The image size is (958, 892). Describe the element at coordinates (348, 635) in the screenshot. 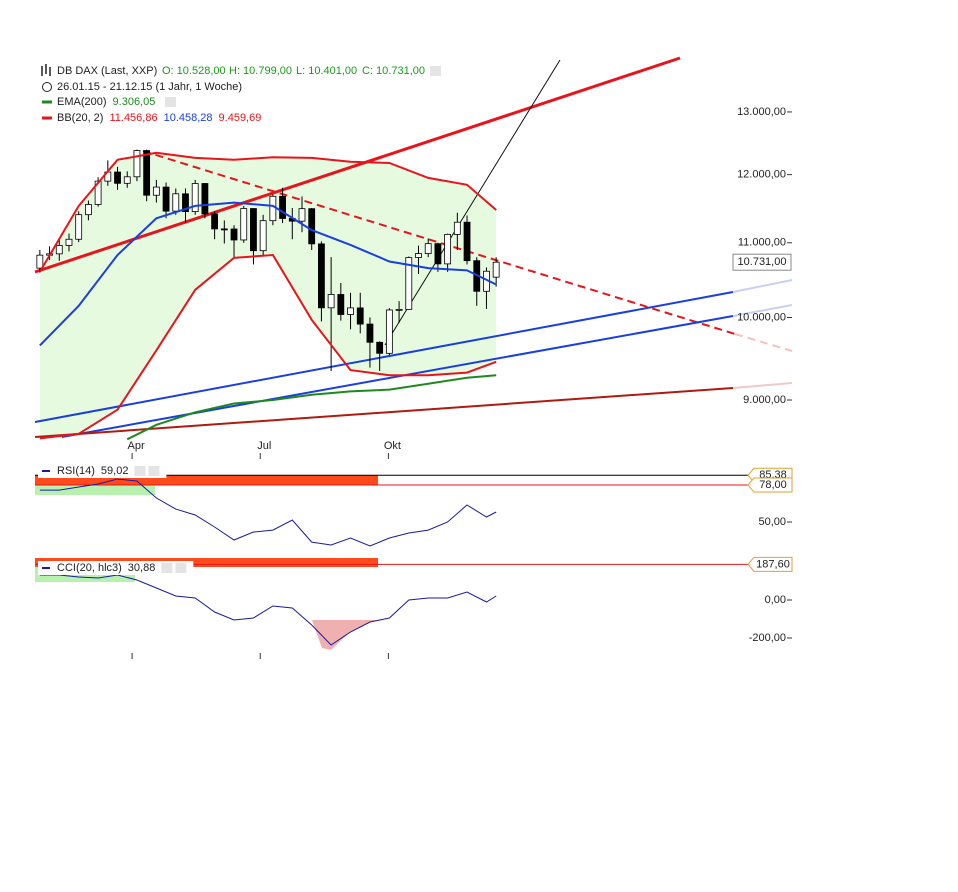

I see `cci-oversold-fill` at that location.